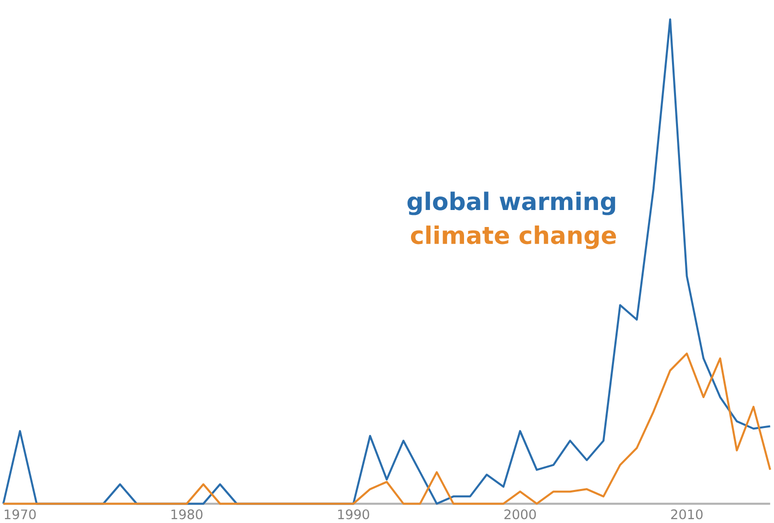 This screenshot has width=774, height=523. I want to click on x-tick-label: 2010, so click(687, 515).